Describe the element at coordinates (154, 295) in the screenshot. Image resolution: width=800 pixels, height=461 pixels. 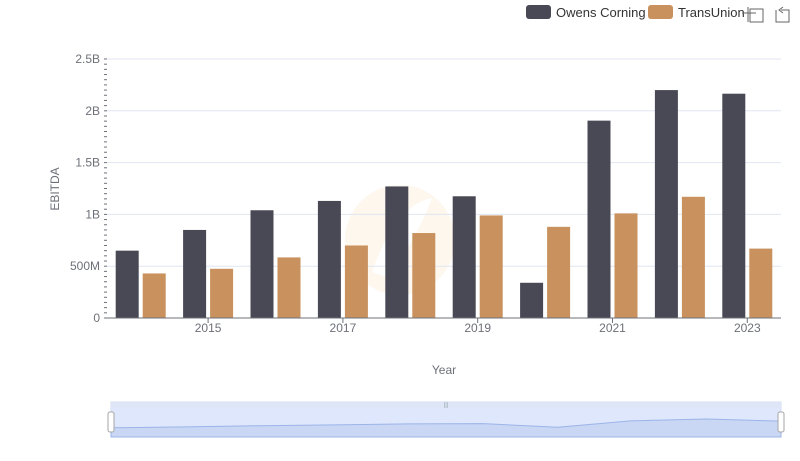
I see `bar-transunion-2014` at that location.